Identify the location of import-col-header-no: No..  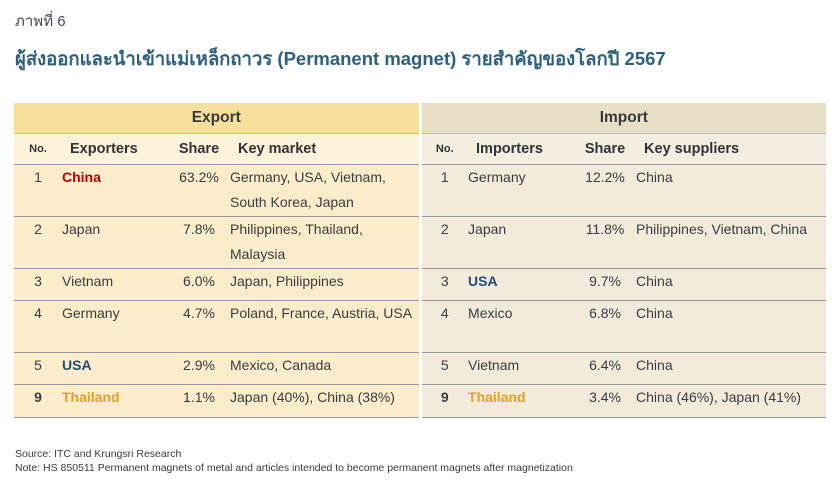
(443, 149).